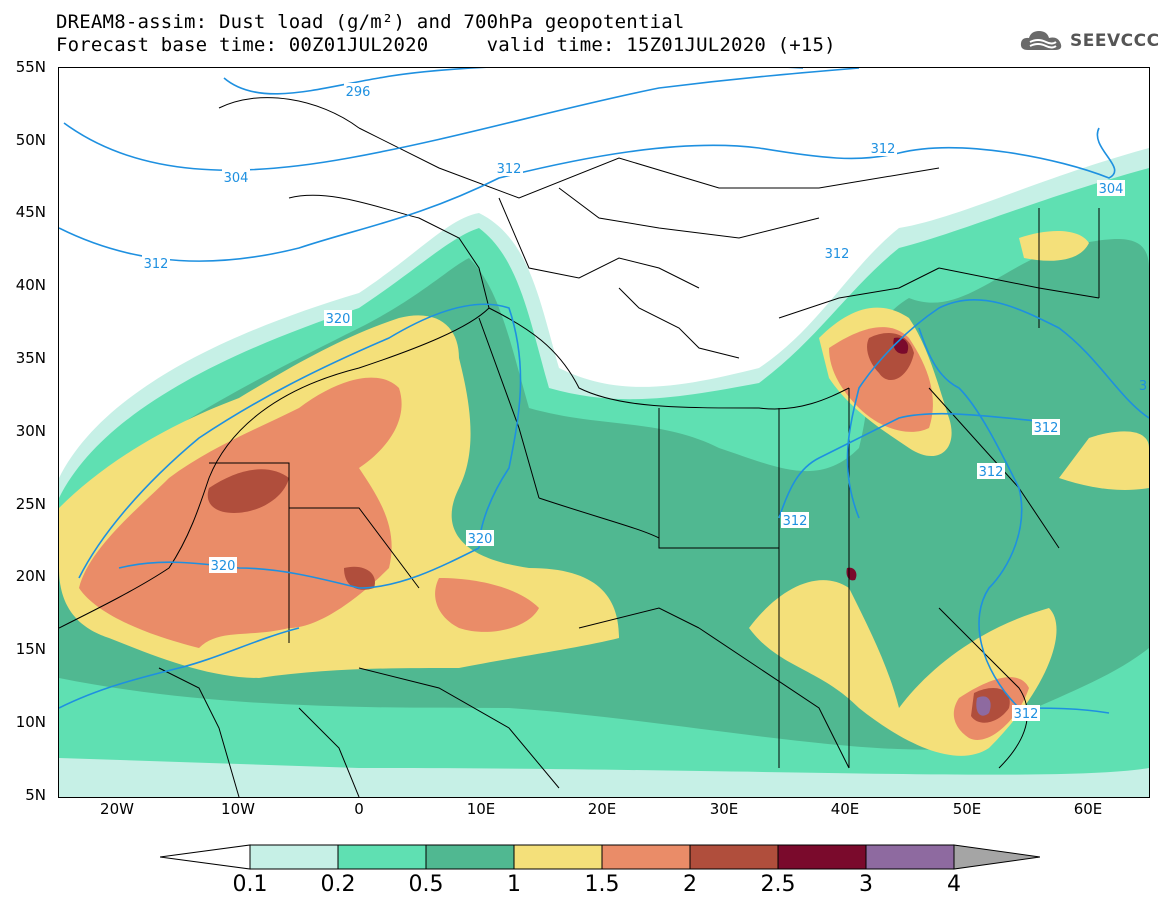  What do you see at coordinates (359, 809) in the screenshot?
I see `lon-label-0: 0` at bounding box center [359, 809].